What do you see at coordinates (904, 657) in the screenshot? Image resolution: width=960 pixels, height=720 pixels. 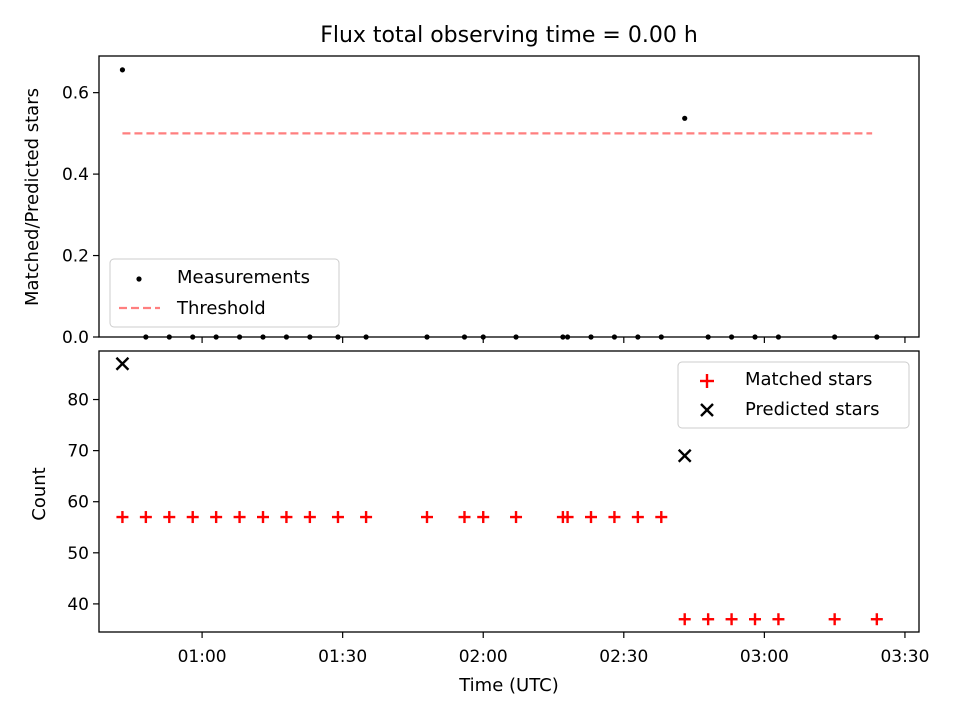 I see `x-tick-label: 03:30` at bounding box center [904, 657].